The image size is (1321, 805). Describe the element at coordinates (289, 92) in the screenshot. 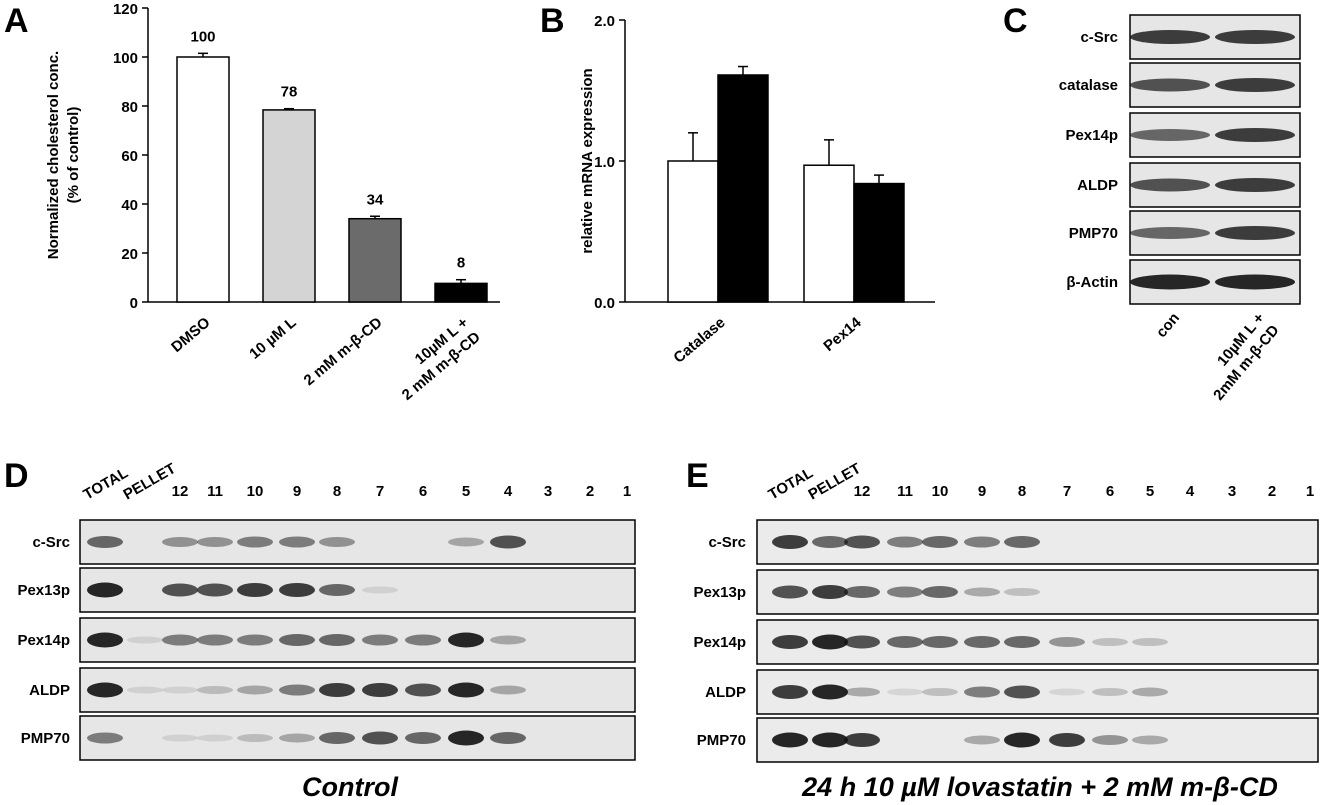

I see `value-label: 78` at that location.